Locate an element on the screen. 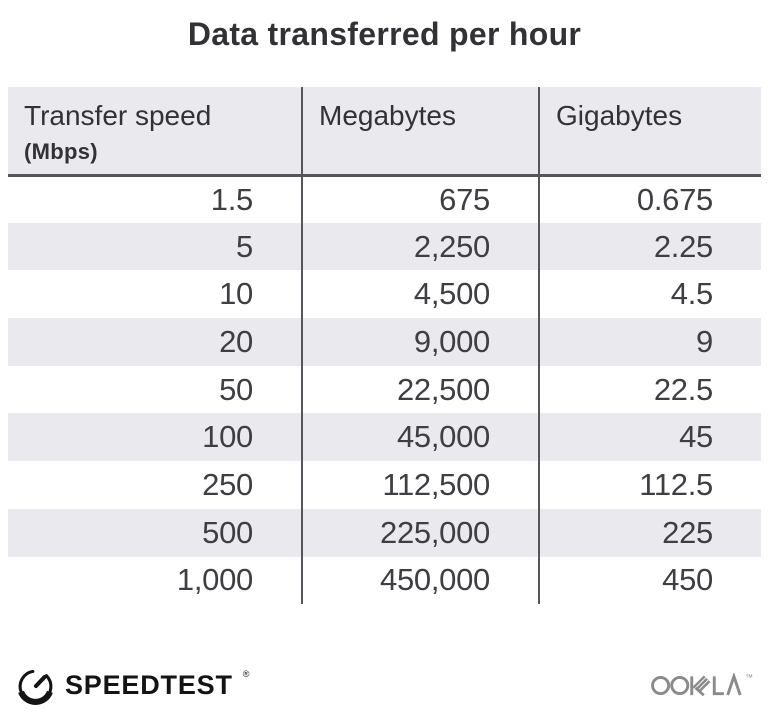 The height and width of the screenshot is (714, 769). cell-transfer-speed: 10 is located at coordinates (236, 294).